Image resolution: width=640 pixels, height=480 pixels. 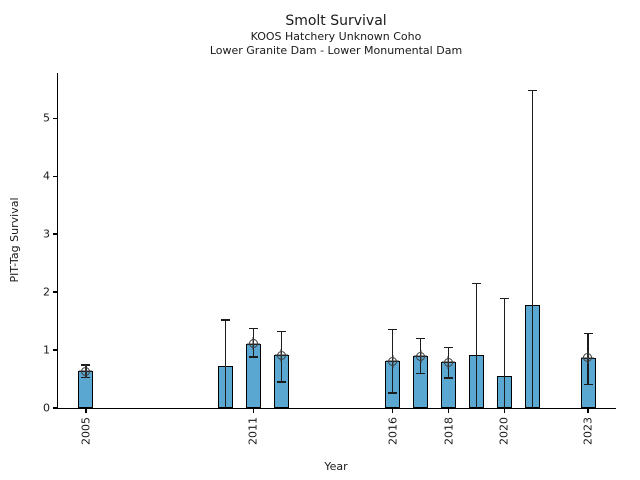 I want to click on error-cap-bottom-2016, so click(x=393, y=393).